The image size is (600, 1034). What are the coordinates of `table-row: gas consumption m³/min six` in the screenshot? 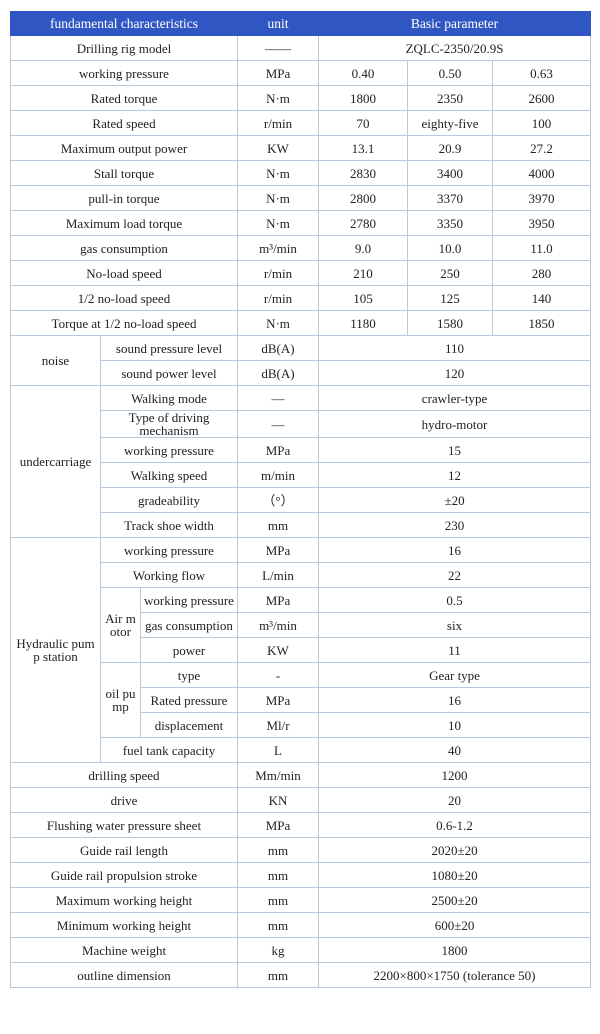 It's located at (301, 625).